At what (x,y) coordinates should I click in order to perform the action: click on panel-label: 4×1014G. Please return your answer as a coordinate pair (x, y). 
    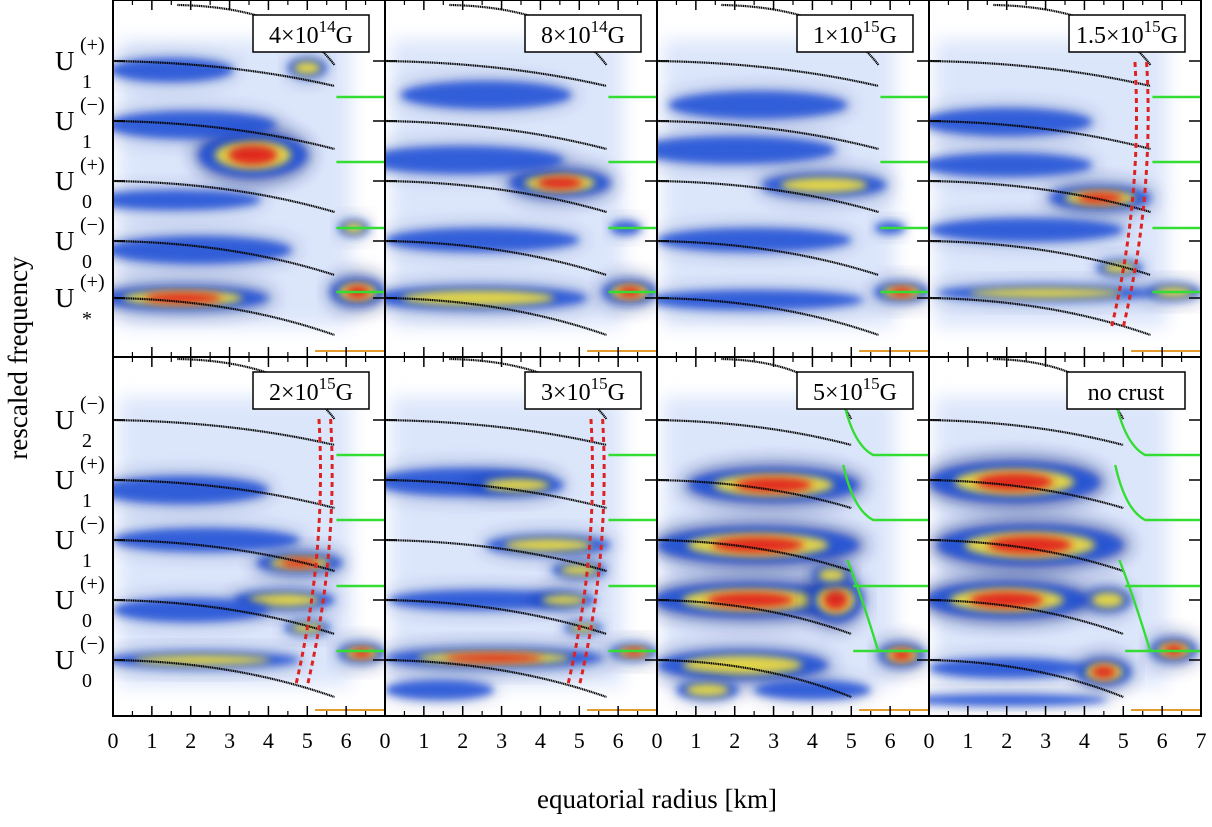
    Looking at the image, I should click on (311, 33).